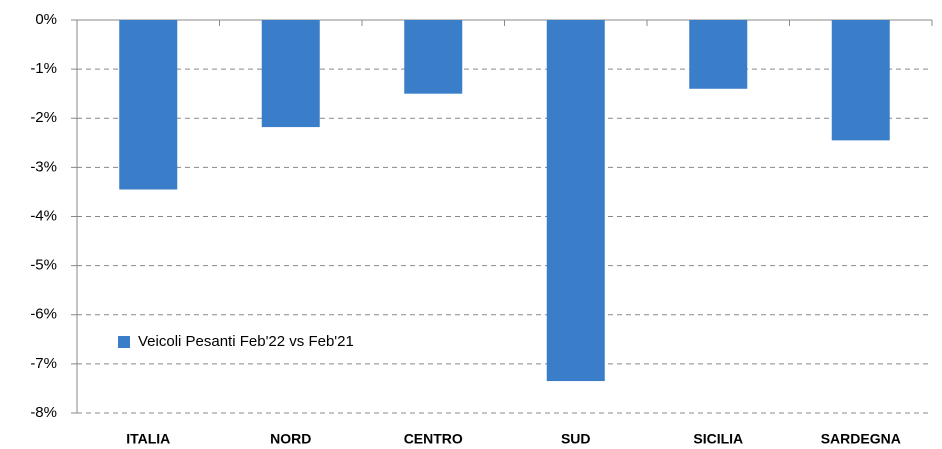 Image resolution: width=942 pixels, height=449 pixels. Describe the element at coordinates (861, 439) in the screenshot. I see `x-tick-label: SARDEGNA` at that location.